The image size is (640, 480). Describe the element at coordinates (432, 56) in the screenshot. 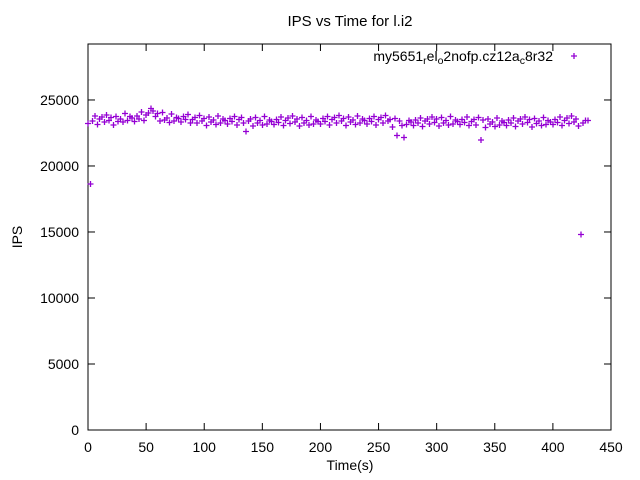

I see `legend-label-segment: el` at that location.